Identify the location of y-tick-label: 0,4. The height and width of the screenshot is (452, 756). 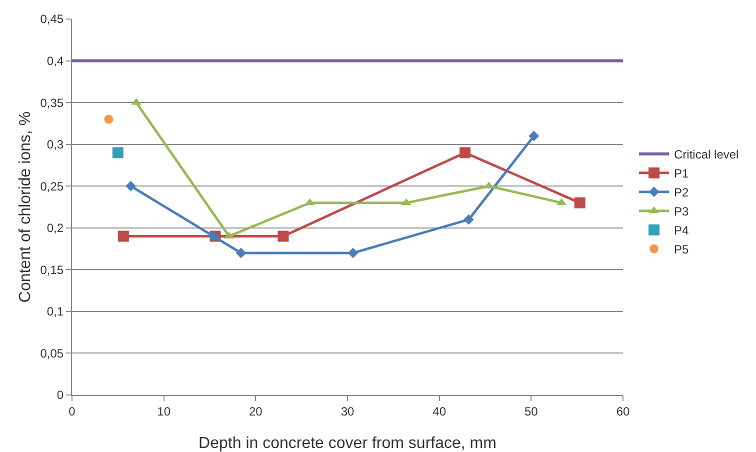
(55, 61).